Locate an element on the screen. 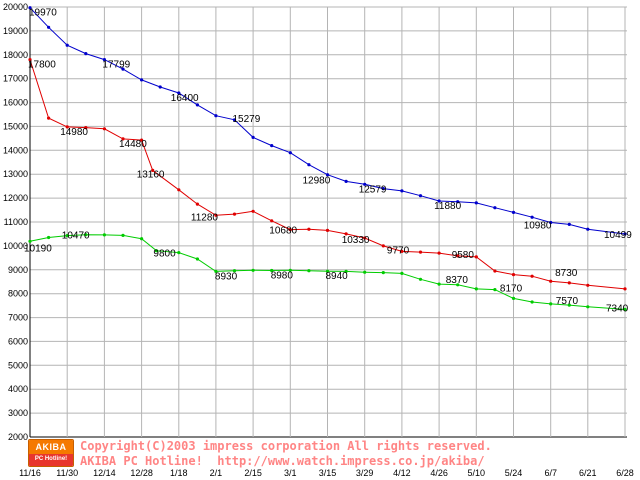 This screenshot has height=480, width=640. x-axis-label: 6/7 is located at coordinates (550, 473).